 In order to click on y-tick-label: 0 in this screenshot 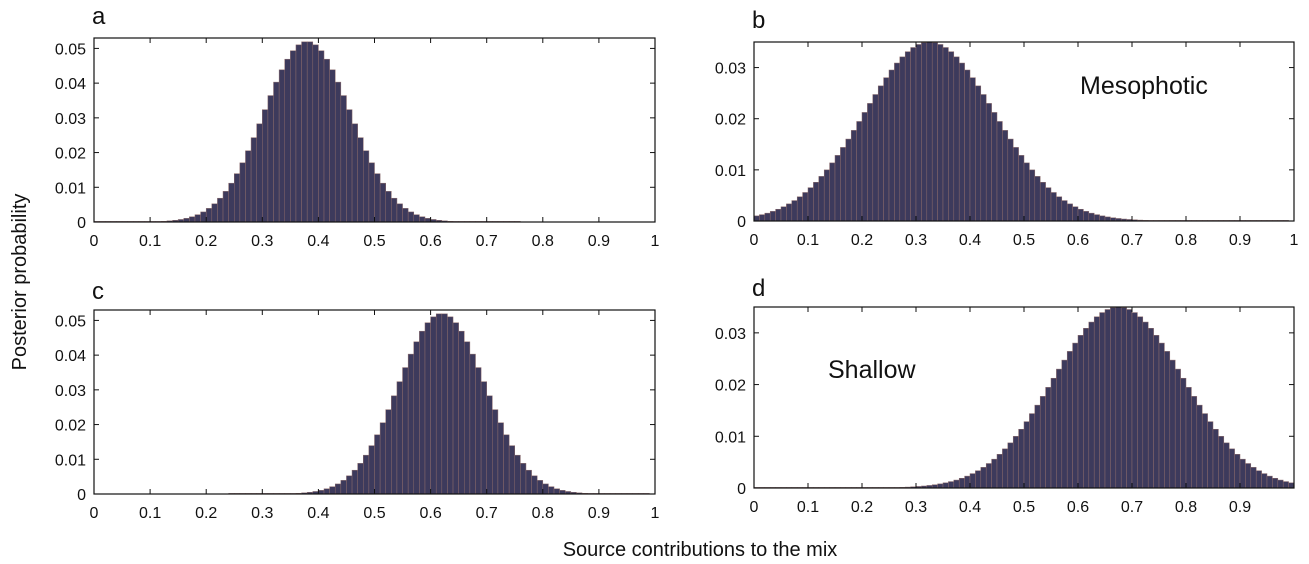, I will do `click(741, 222)`.